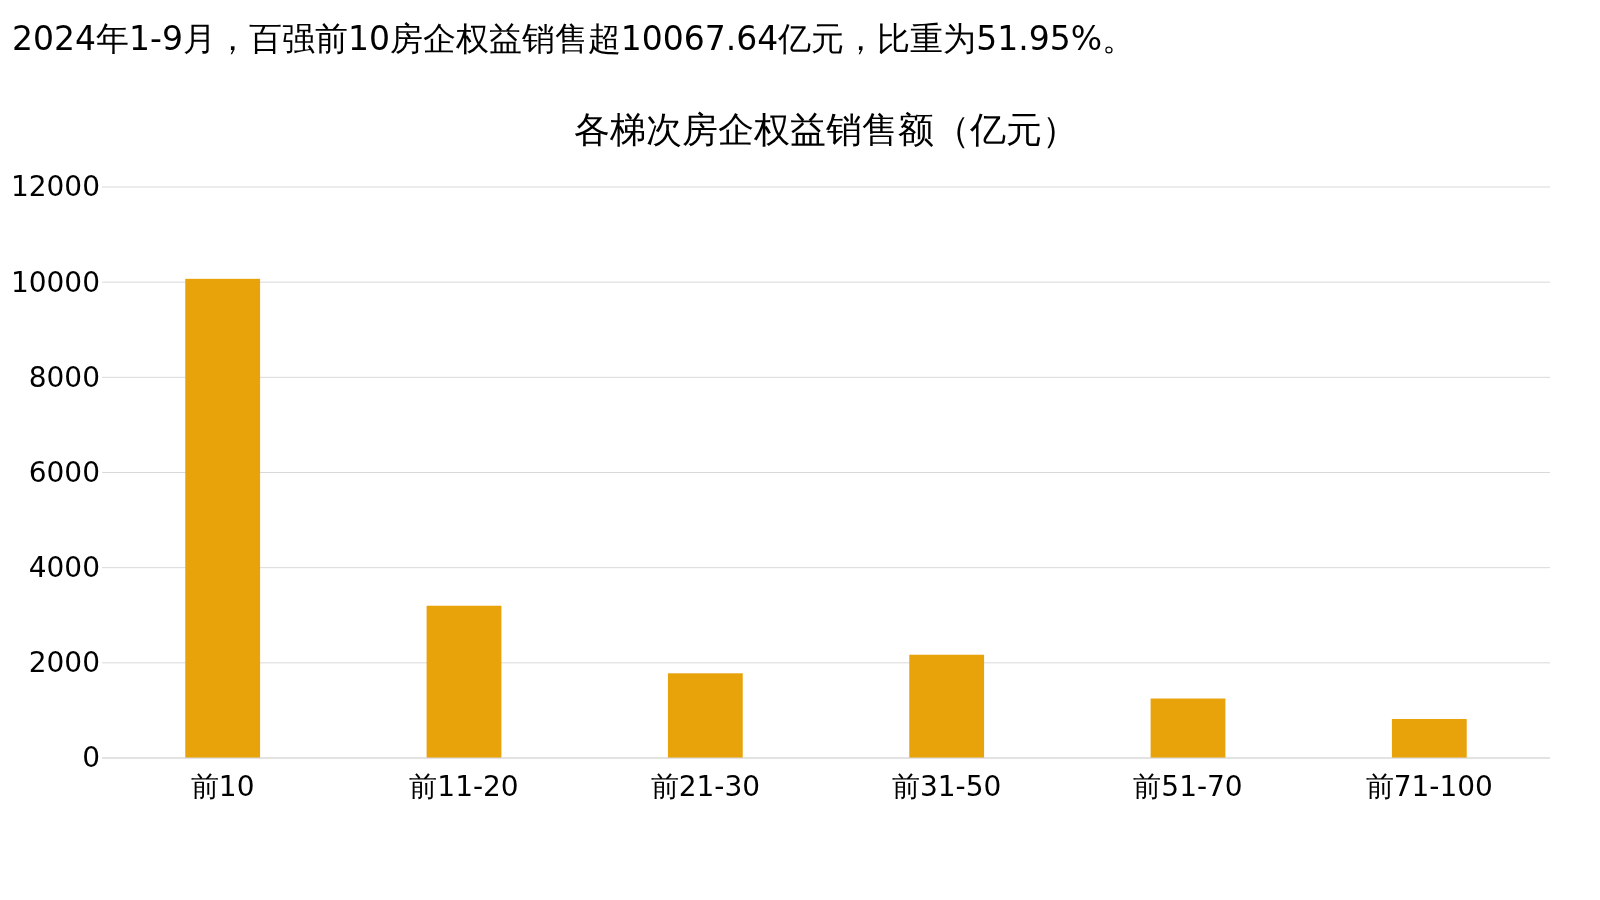 This screenshot has height=900, width=1600. What do you see at coordinates (222, 786) in the screenshot?
I see `x-tick-label: 前10` at bounding box center [222, 786].